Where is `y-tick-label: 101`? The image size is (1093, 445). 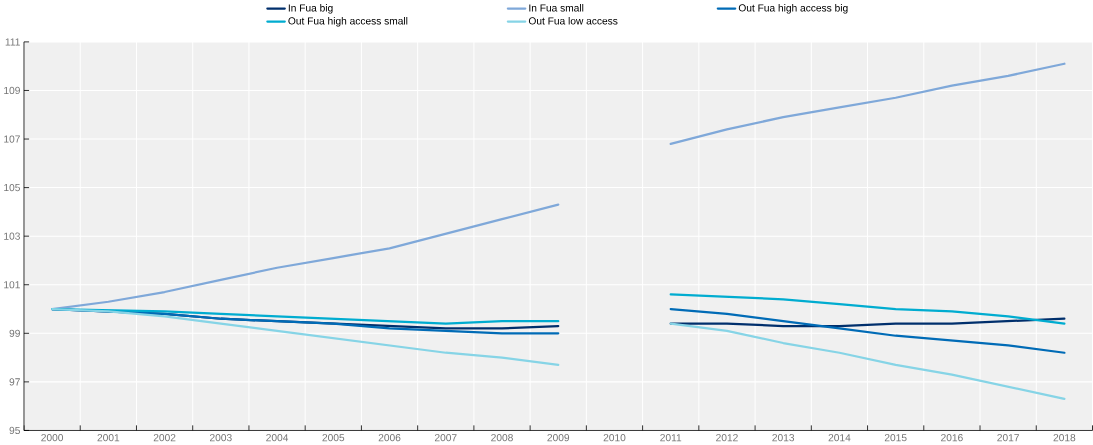
y-tick-label: 101 is located at coordinates (12, 285).